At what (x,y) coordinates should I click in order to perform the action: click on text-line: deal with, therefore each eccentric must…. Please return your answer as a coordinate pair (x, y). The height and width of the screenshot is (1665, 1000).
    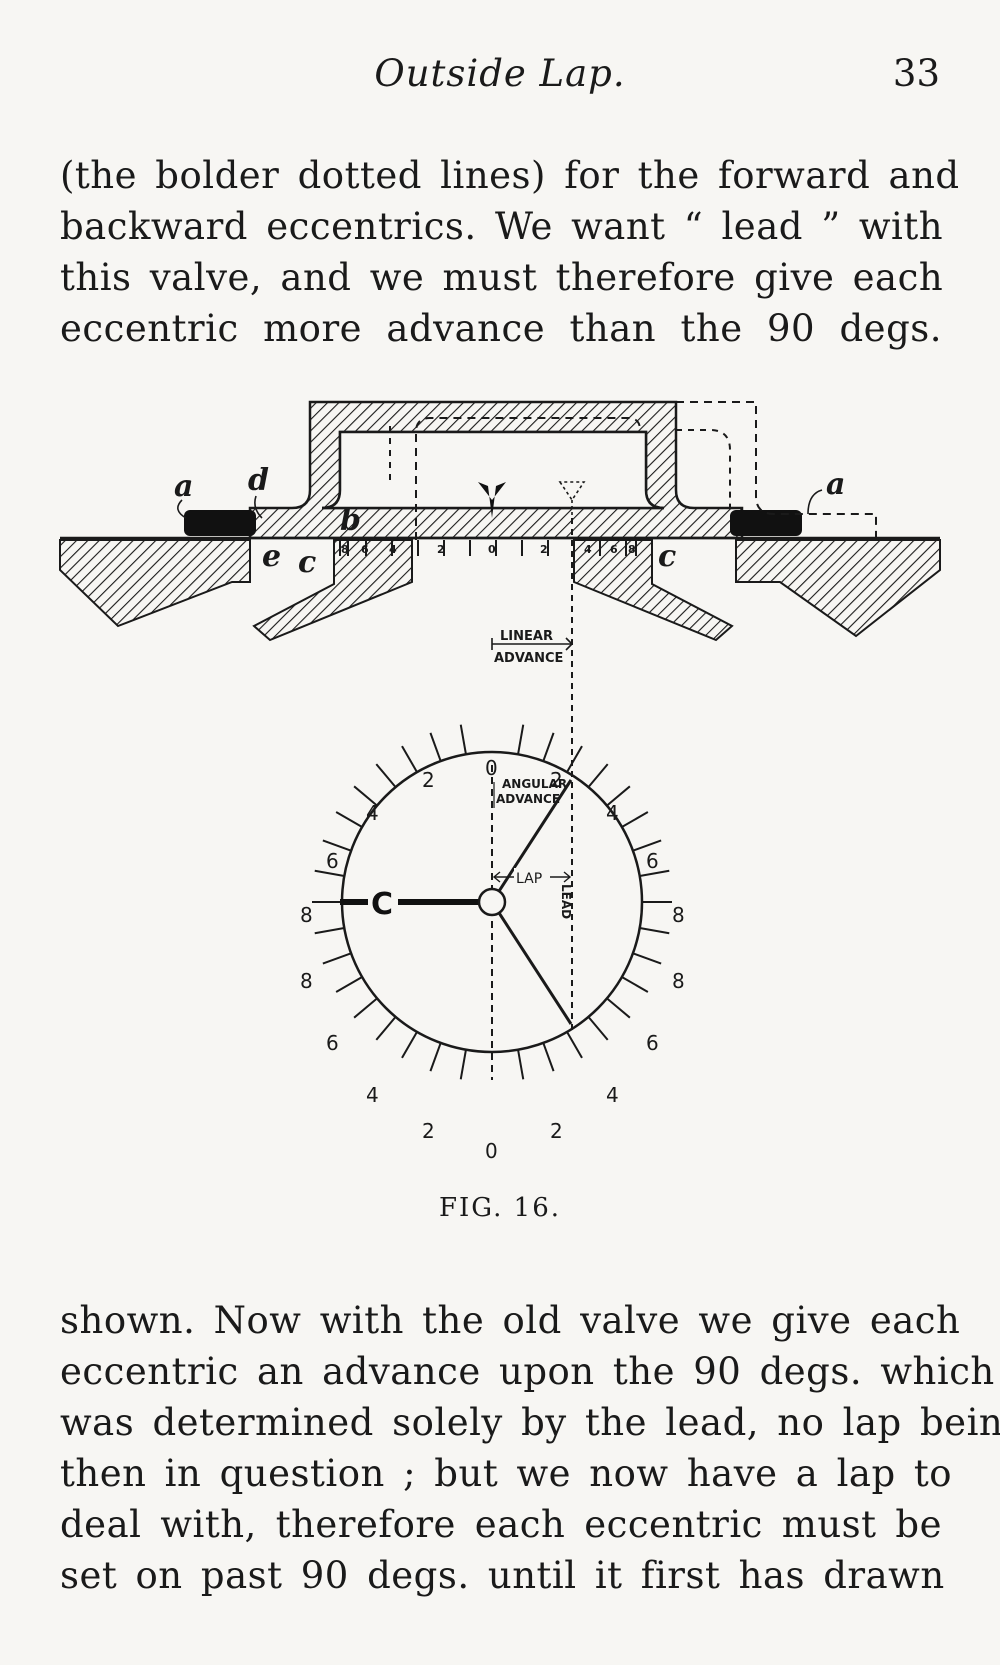
    Looking at the image, I should click on (501, 1524).